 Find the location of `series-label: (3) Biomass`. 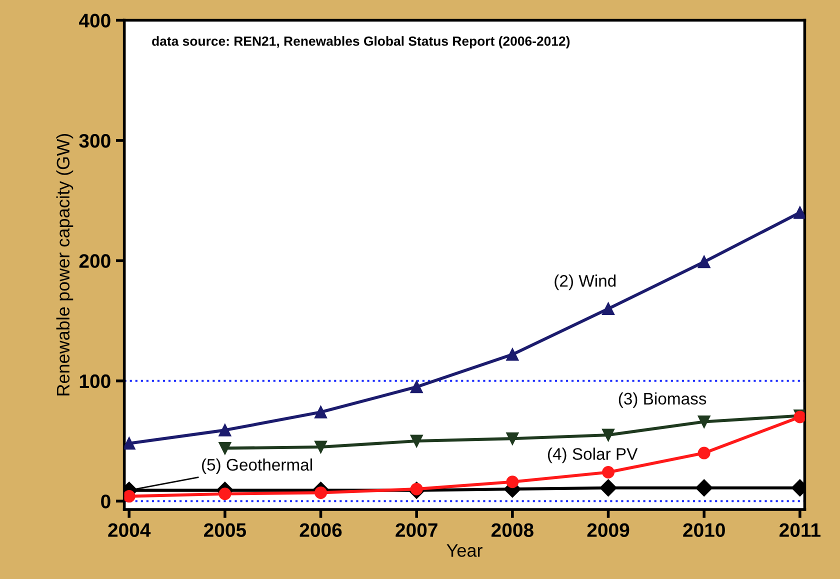

series-label: (3) Biomass is located at coordinates (662, 400).